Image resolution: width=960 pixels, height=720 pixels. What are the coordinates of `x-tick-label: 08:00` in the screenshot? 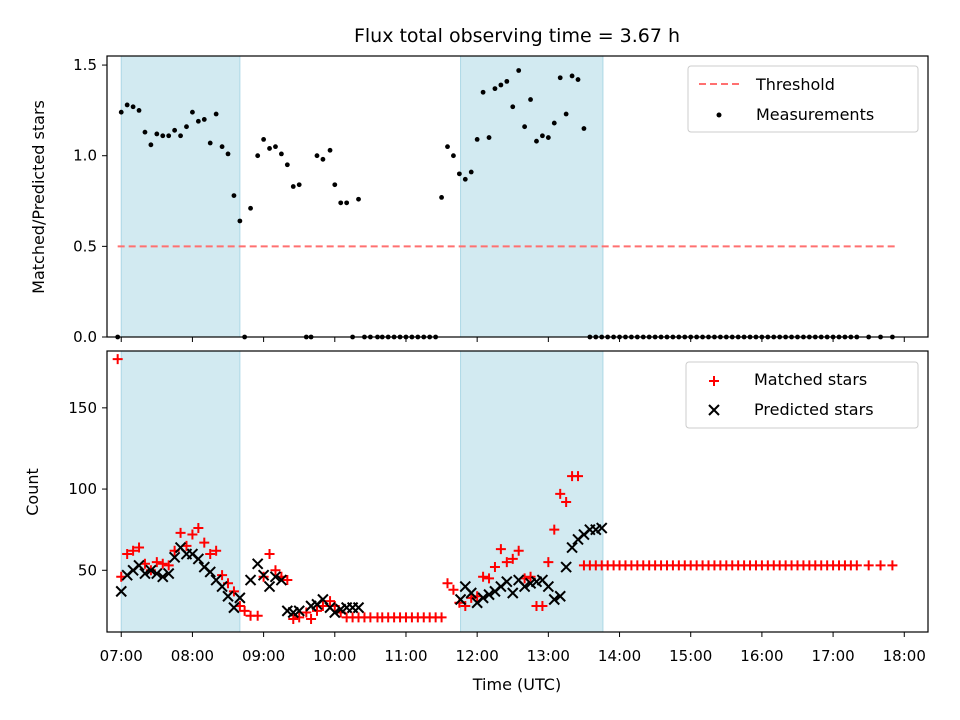 It's located at (192, 656).